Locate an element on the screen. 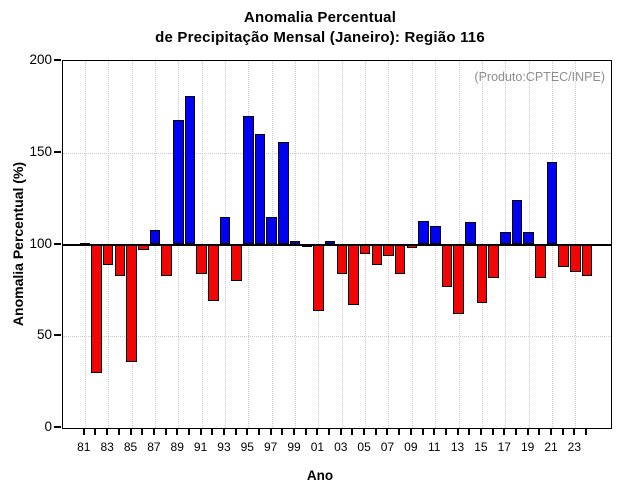 The width and height of the screenshot is (640, 500). x-tick-label-95: 95 is located at coordinates (247, 447).